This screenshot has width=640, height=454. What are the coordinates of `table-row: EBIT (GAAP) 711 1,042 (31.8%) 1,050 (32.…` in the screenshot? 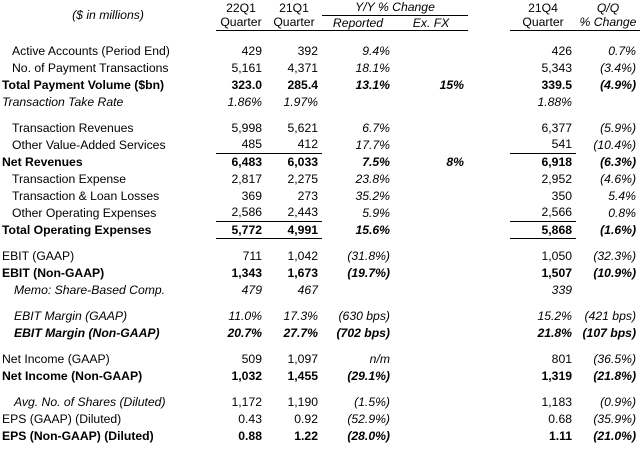 It's located at (320, 255).